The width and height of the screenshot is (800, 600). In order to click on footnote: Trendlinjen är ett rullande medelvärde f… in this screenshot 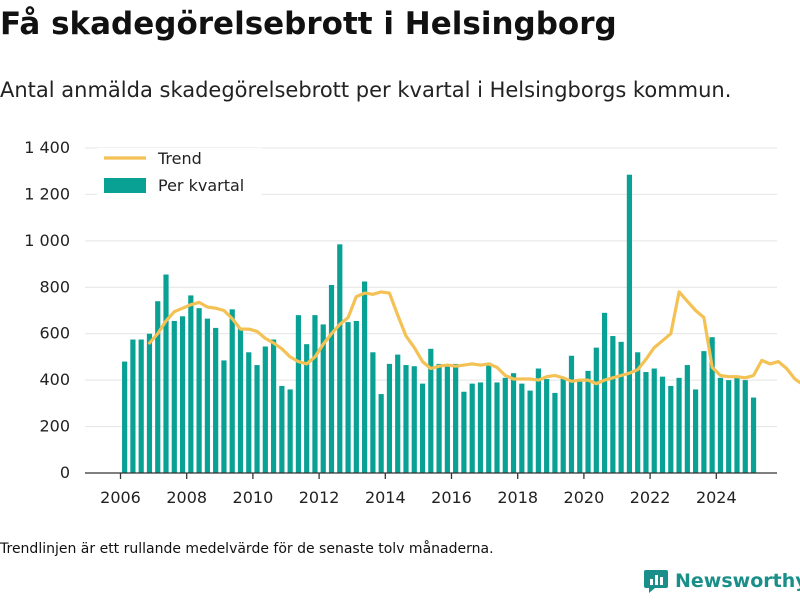, I will do `click(247, 549)`.